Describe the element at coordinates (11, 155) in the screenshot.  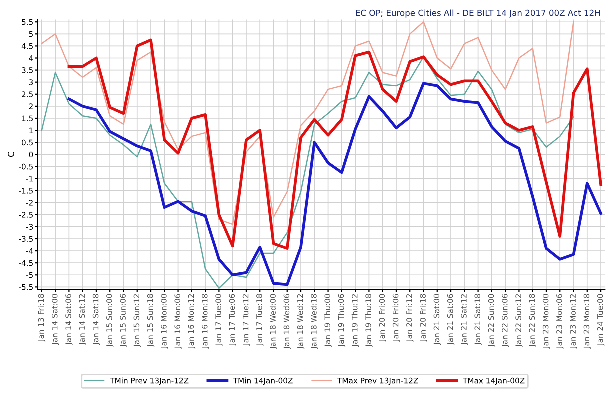
I see `y-axis-title: C` at that location.